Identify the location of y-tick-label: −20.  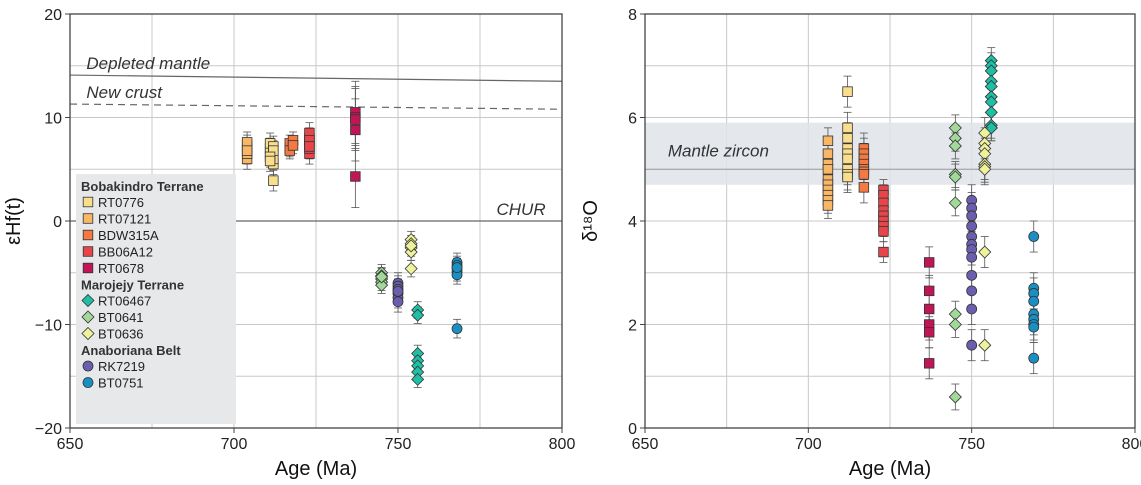
(48, 429).